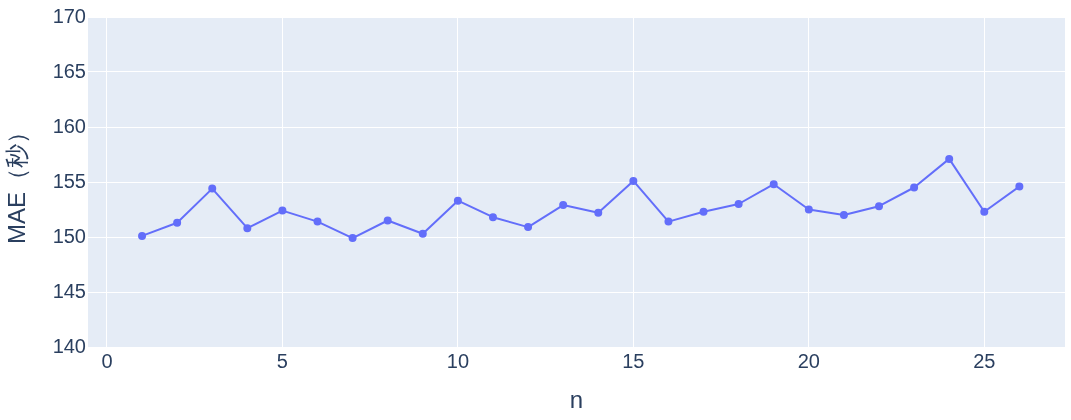  Describe the element at coordinates (69, 15) in the screenshot. I see `y-tick-label: 170` at that location.